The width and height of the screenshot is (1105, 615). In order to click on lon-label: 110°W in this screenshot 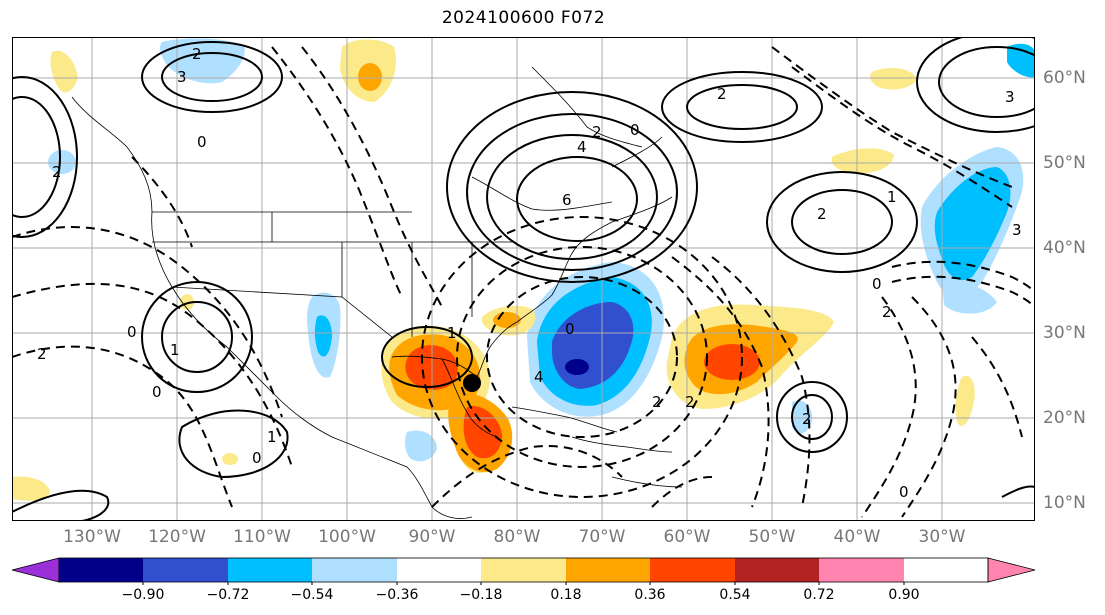, I will do `click(262, 537)`.